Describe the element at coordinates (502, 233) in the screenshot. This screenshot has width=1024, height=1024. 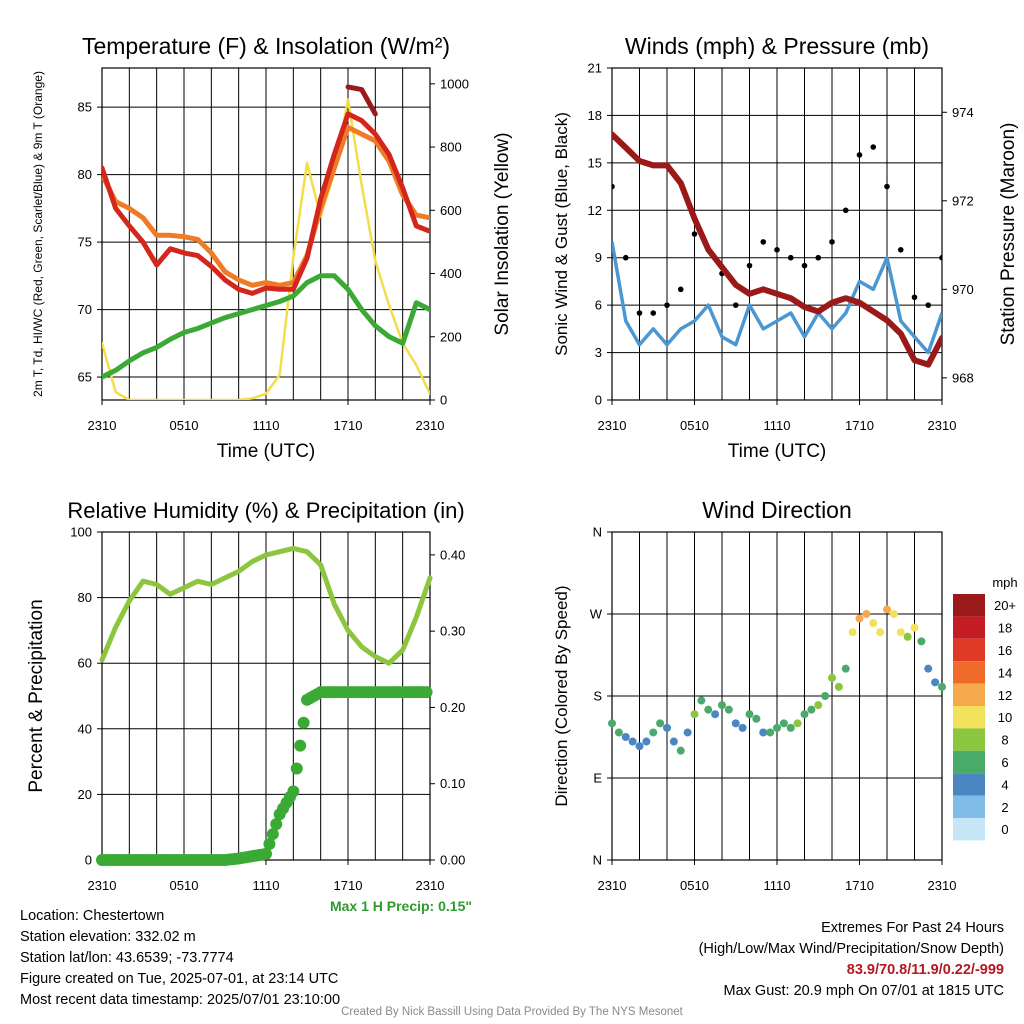
I see `y2-axis-label: Solar Insolation (Yellow)` at that location.